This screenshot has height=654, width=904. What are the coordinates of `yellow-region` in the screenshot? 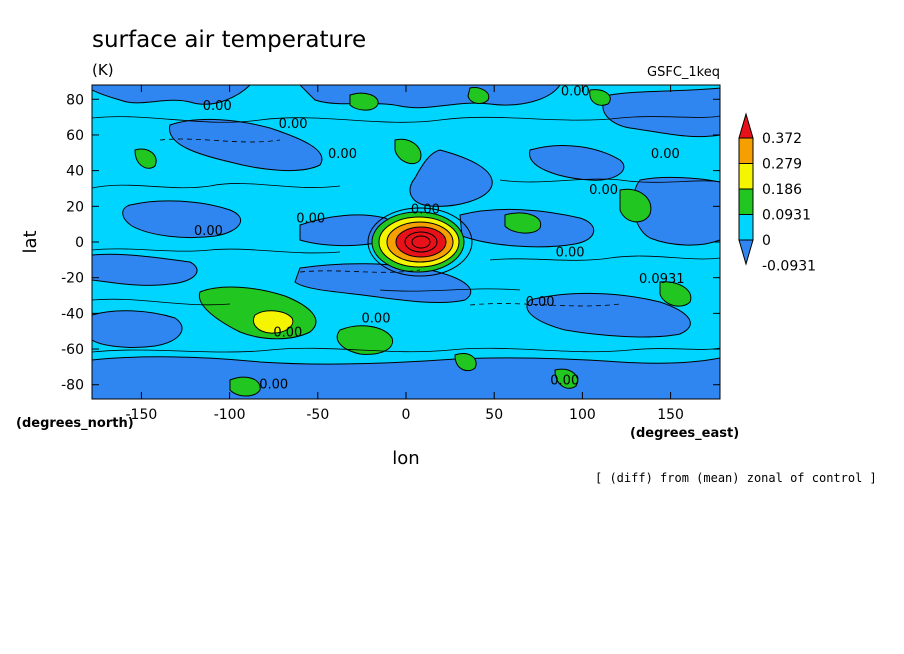 It's located at (273, 322).